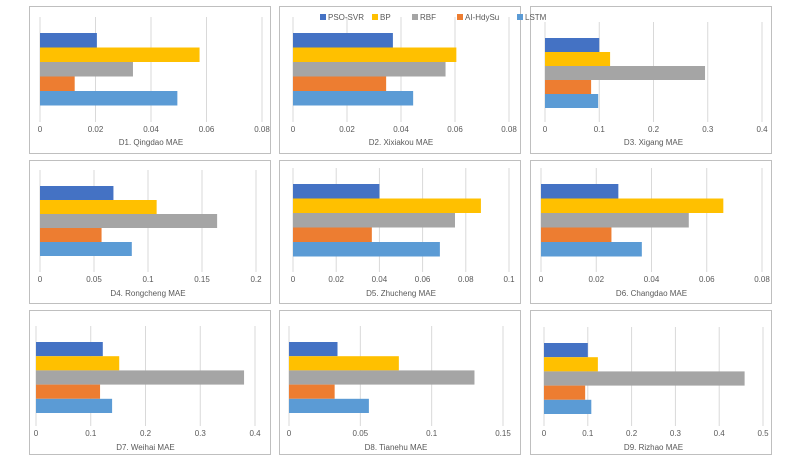  I want to click on chart-panel-4: 0 0.05 0.1 0.15 0.2 D4. Rongcheng MAE, so click(150, 232).